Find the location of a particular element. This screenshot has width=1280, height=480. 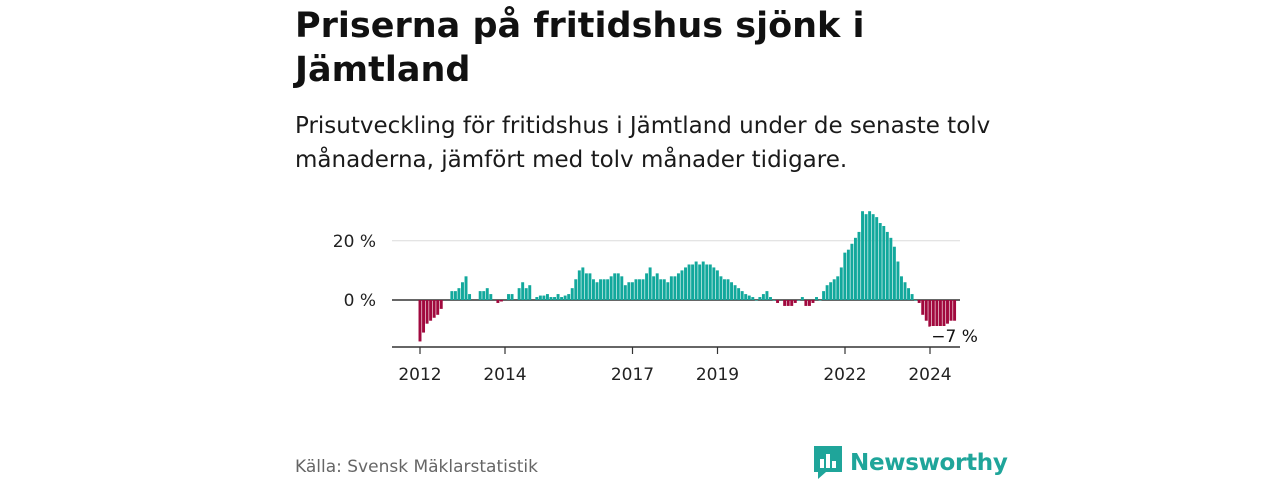

annotations: −7 % is located at coordinates (954, 336).